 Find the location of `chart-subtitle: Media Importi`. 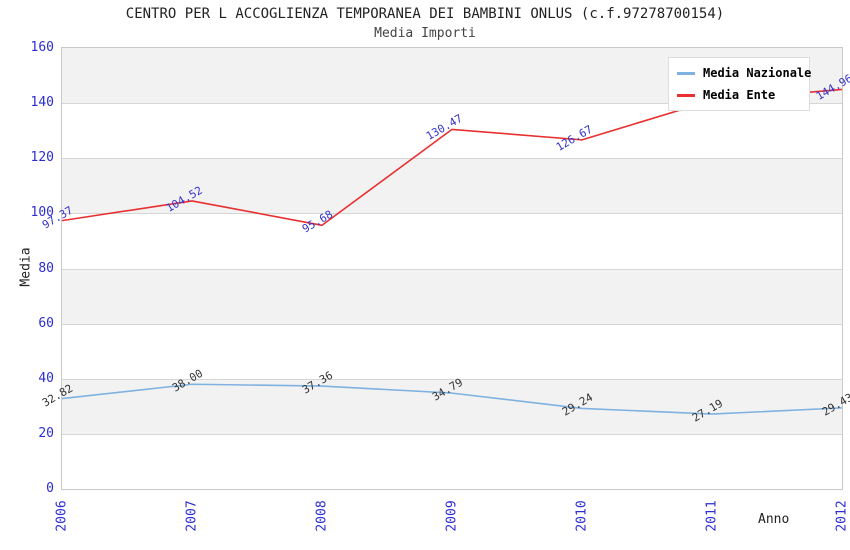

chart-subtitle: Media Importi is located at coordinates (425, 33).